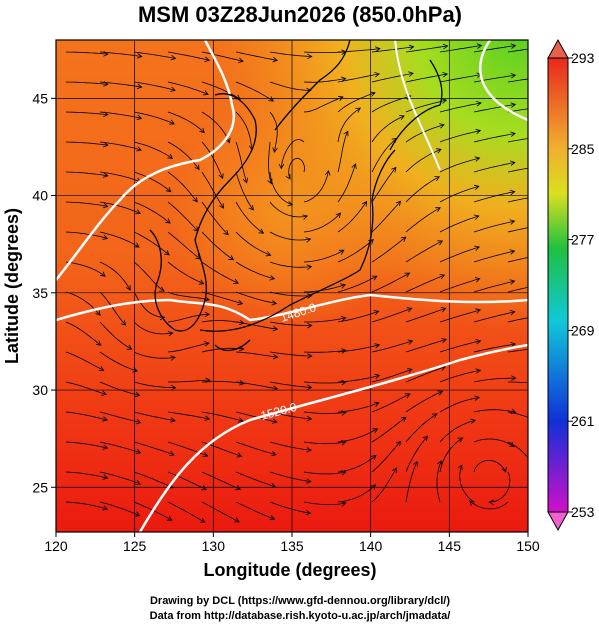  I want to click on x-tick-label: 140, so click(371, 546).